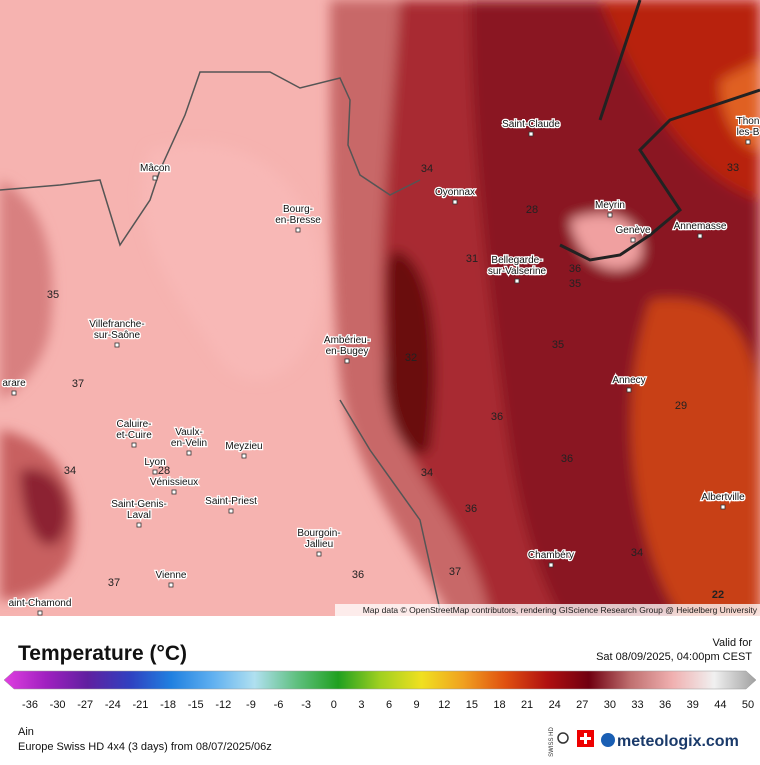 The height and width of the screenshot is (765, 760). What do you see at coordinates (472, 259) in the screenshot?
I see `contour-label: 31` at bounding box center [472, 259].